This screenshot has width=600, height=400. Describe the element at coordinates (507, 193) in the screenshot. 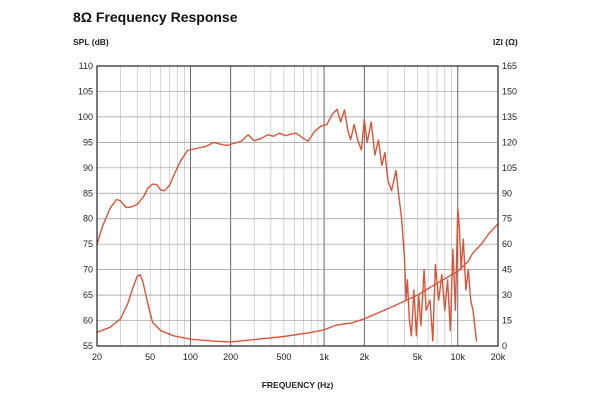

I see `y2-tick-label: 90` at that location.